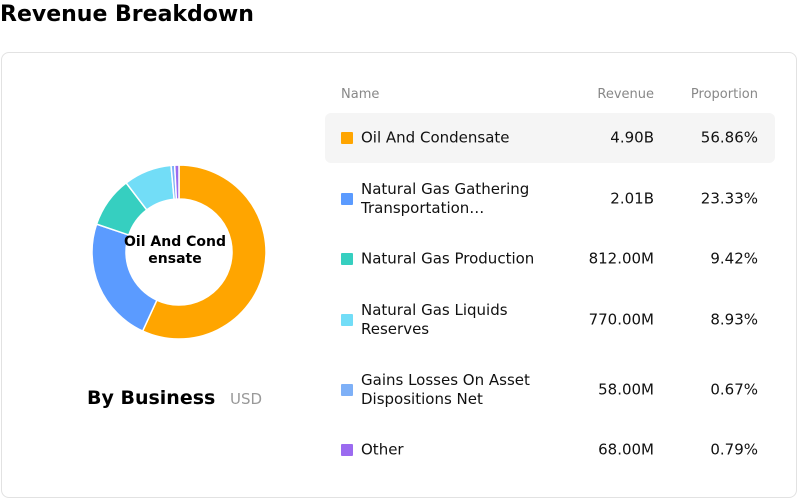  What do you see at coordinates (246, 399) in the screenshot?
I see `unit-label: USD` at bounding box center [246, 399].